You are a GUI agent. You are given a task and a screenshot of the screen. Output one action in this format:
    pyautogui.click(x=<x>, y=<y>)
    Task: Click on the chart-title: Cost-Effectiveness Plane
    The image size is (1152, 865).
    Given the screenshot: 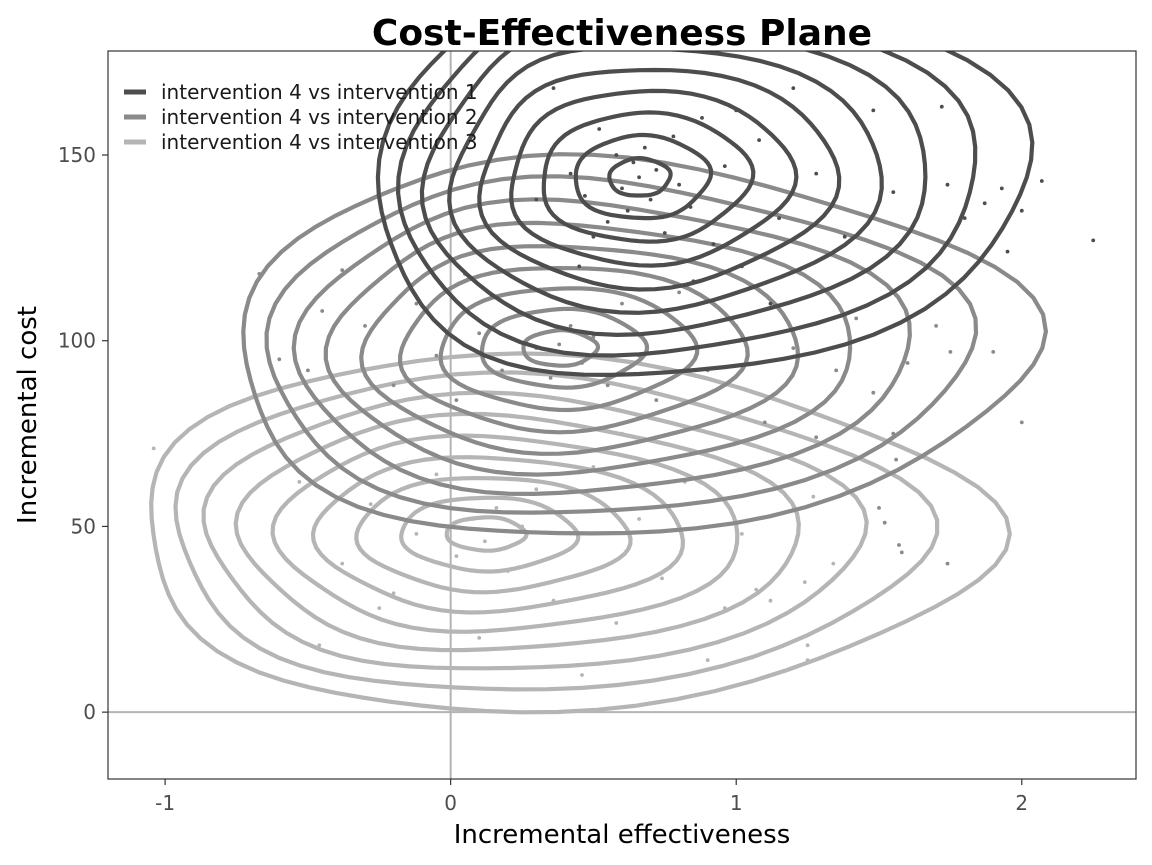 What is the action you would take?
    pyautogui.click(x=622, y=33)
    